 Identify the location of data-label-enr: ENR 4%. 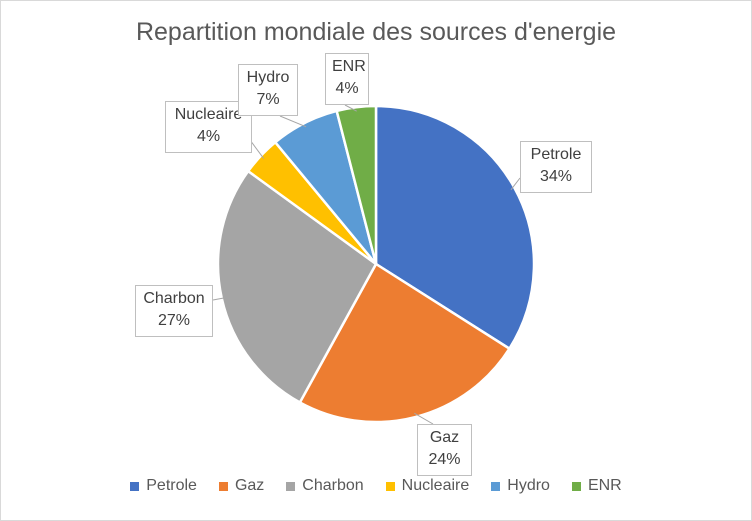
(347, 79).